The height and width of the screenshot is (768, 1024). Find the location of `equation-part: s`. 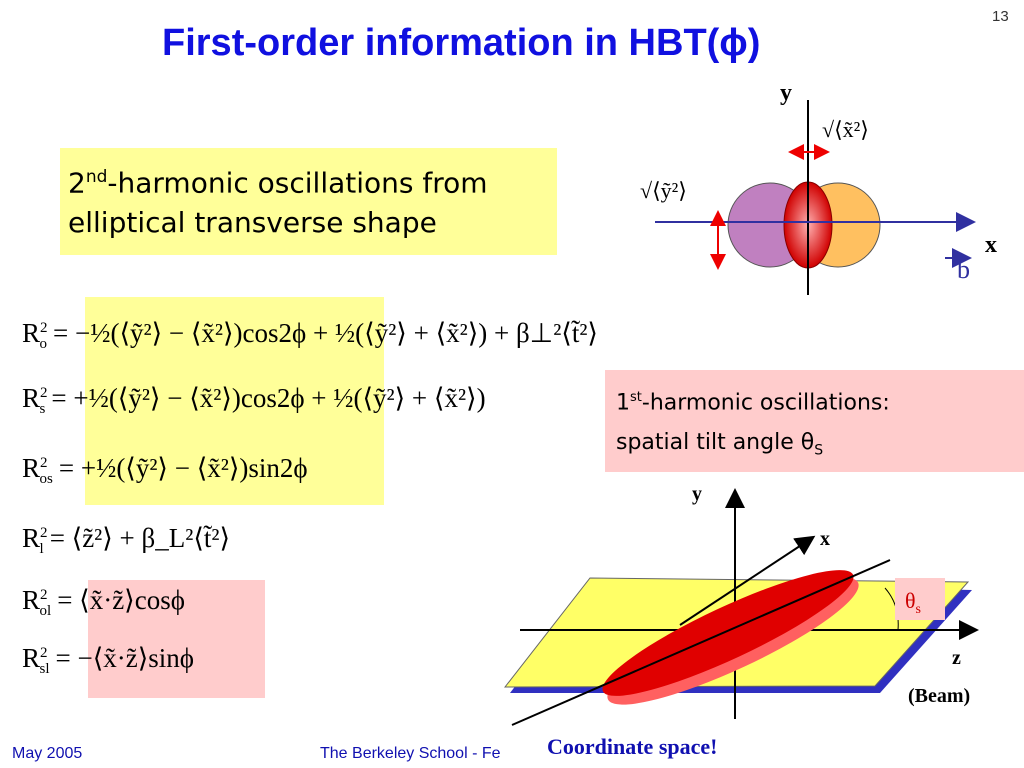

equation-part: s is located at coordinates (42, 409).